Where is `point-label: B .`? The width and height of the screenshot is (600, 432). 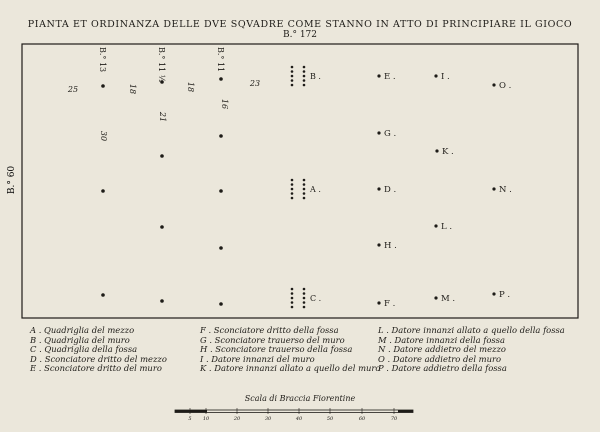 point-label: B . is located at coordinates (315, 76).